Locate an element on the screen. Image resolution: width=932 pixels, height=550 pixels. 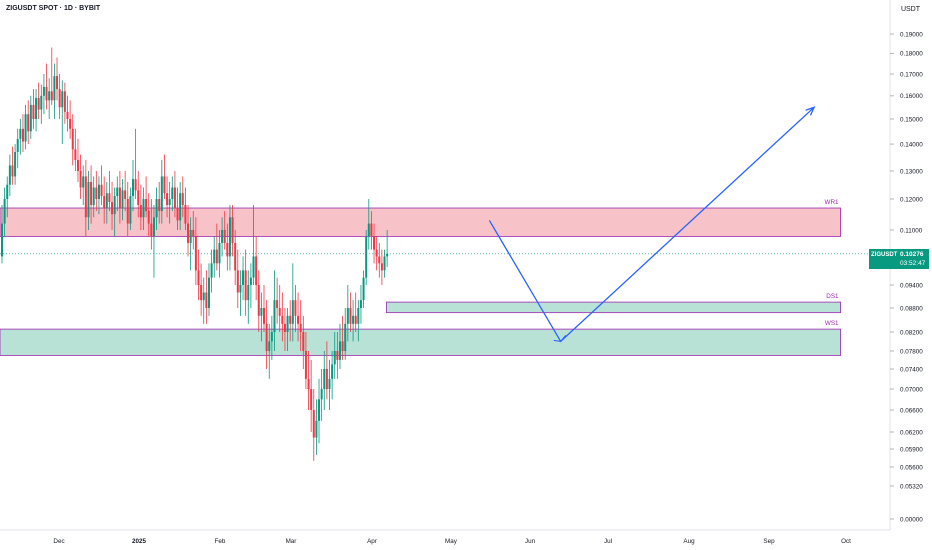
x-tick-label: Jun is located at coordinates (530, 541).